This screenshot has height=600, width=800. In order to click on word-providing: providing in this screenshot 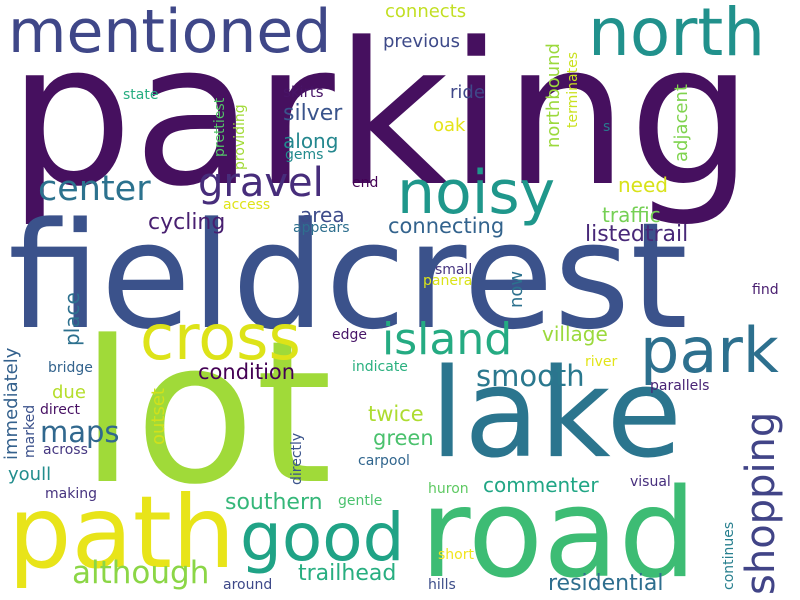, I will do `click(240, 137)`.